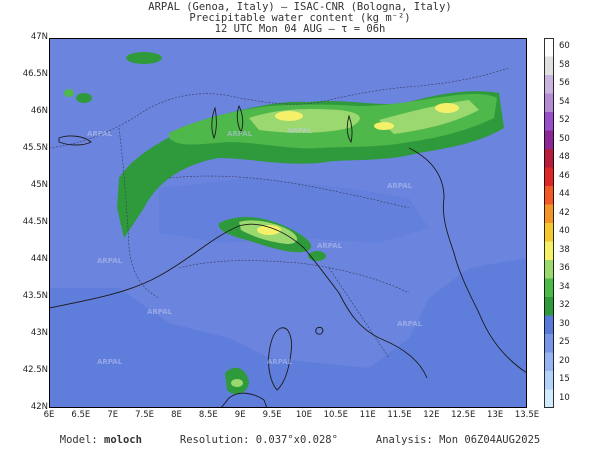  Describe the element at coordinates (564, 157) in the screenshot. I see `colorbar-label: 48` at that location.